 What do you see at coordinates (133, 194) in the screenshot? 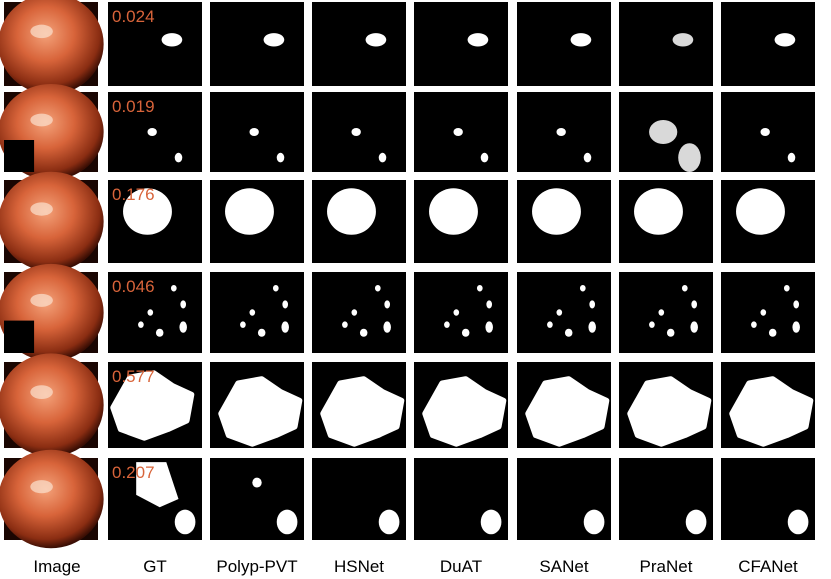
I see `area-ratio: 0.176` at bounding box center [133, 194].